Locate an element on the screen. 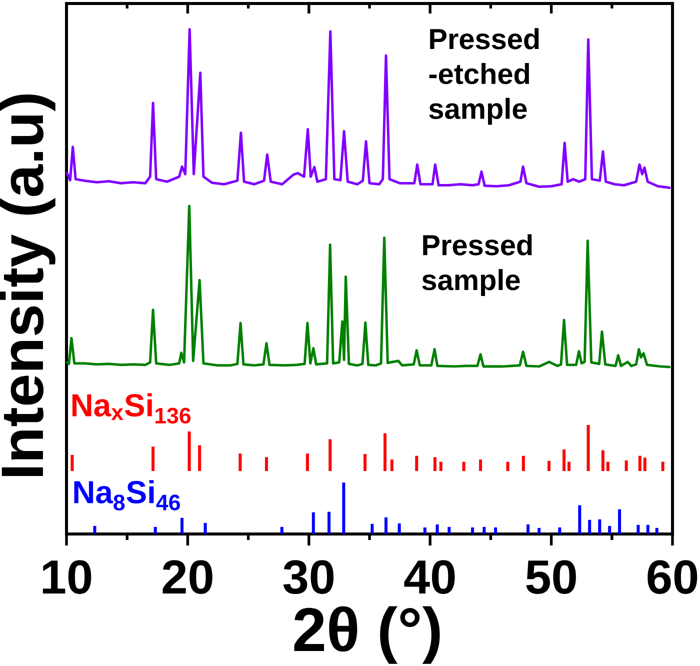 The width and height of the screenshot is (700, 666). series-label: Pressed sample is located at coordinates (477, 265).